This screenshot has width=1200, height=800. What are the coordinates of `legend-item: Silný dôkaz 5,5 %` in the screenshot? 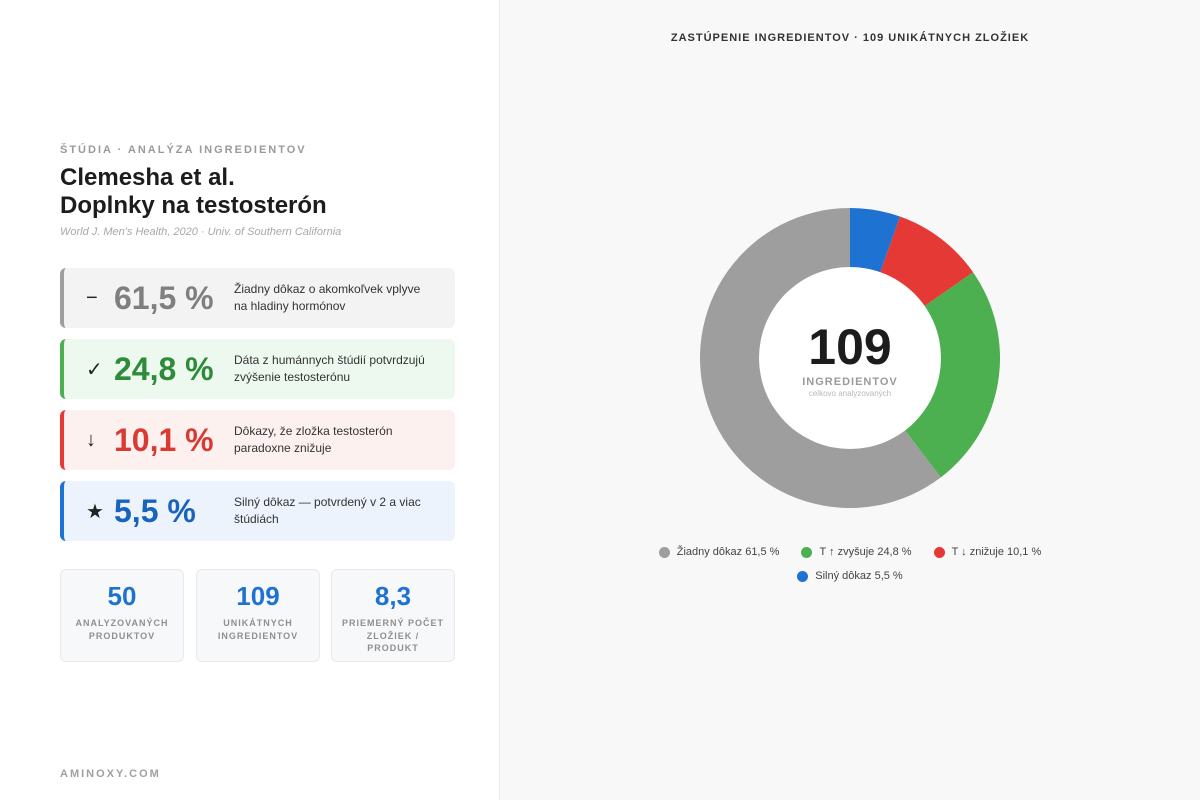 It's located at (850, 576).